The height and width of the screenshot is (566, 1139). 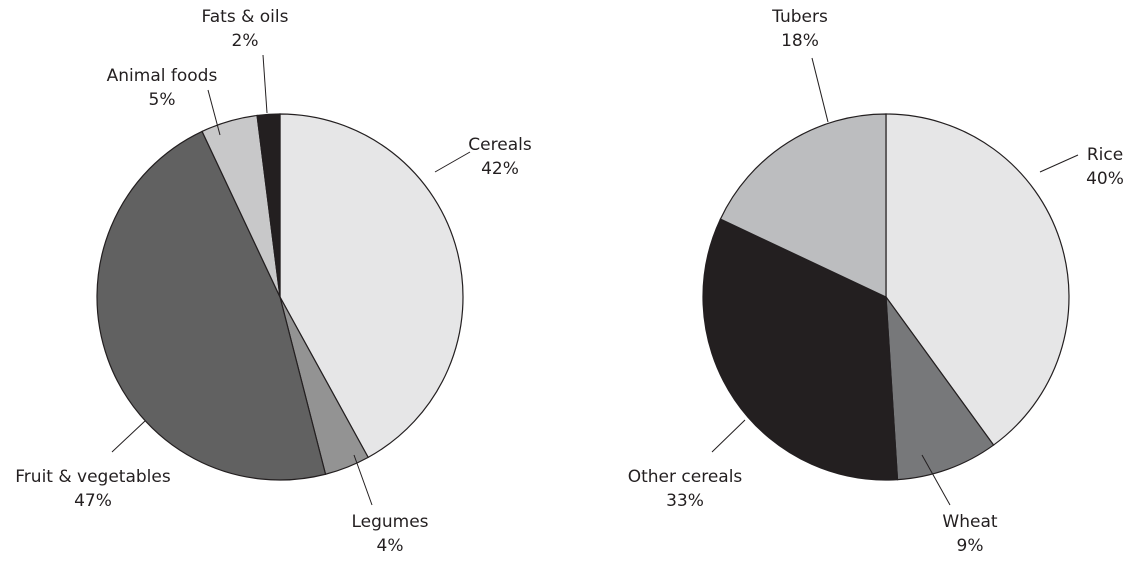 I want to click on slice-label: Legumes, so click(x=389, y=522).